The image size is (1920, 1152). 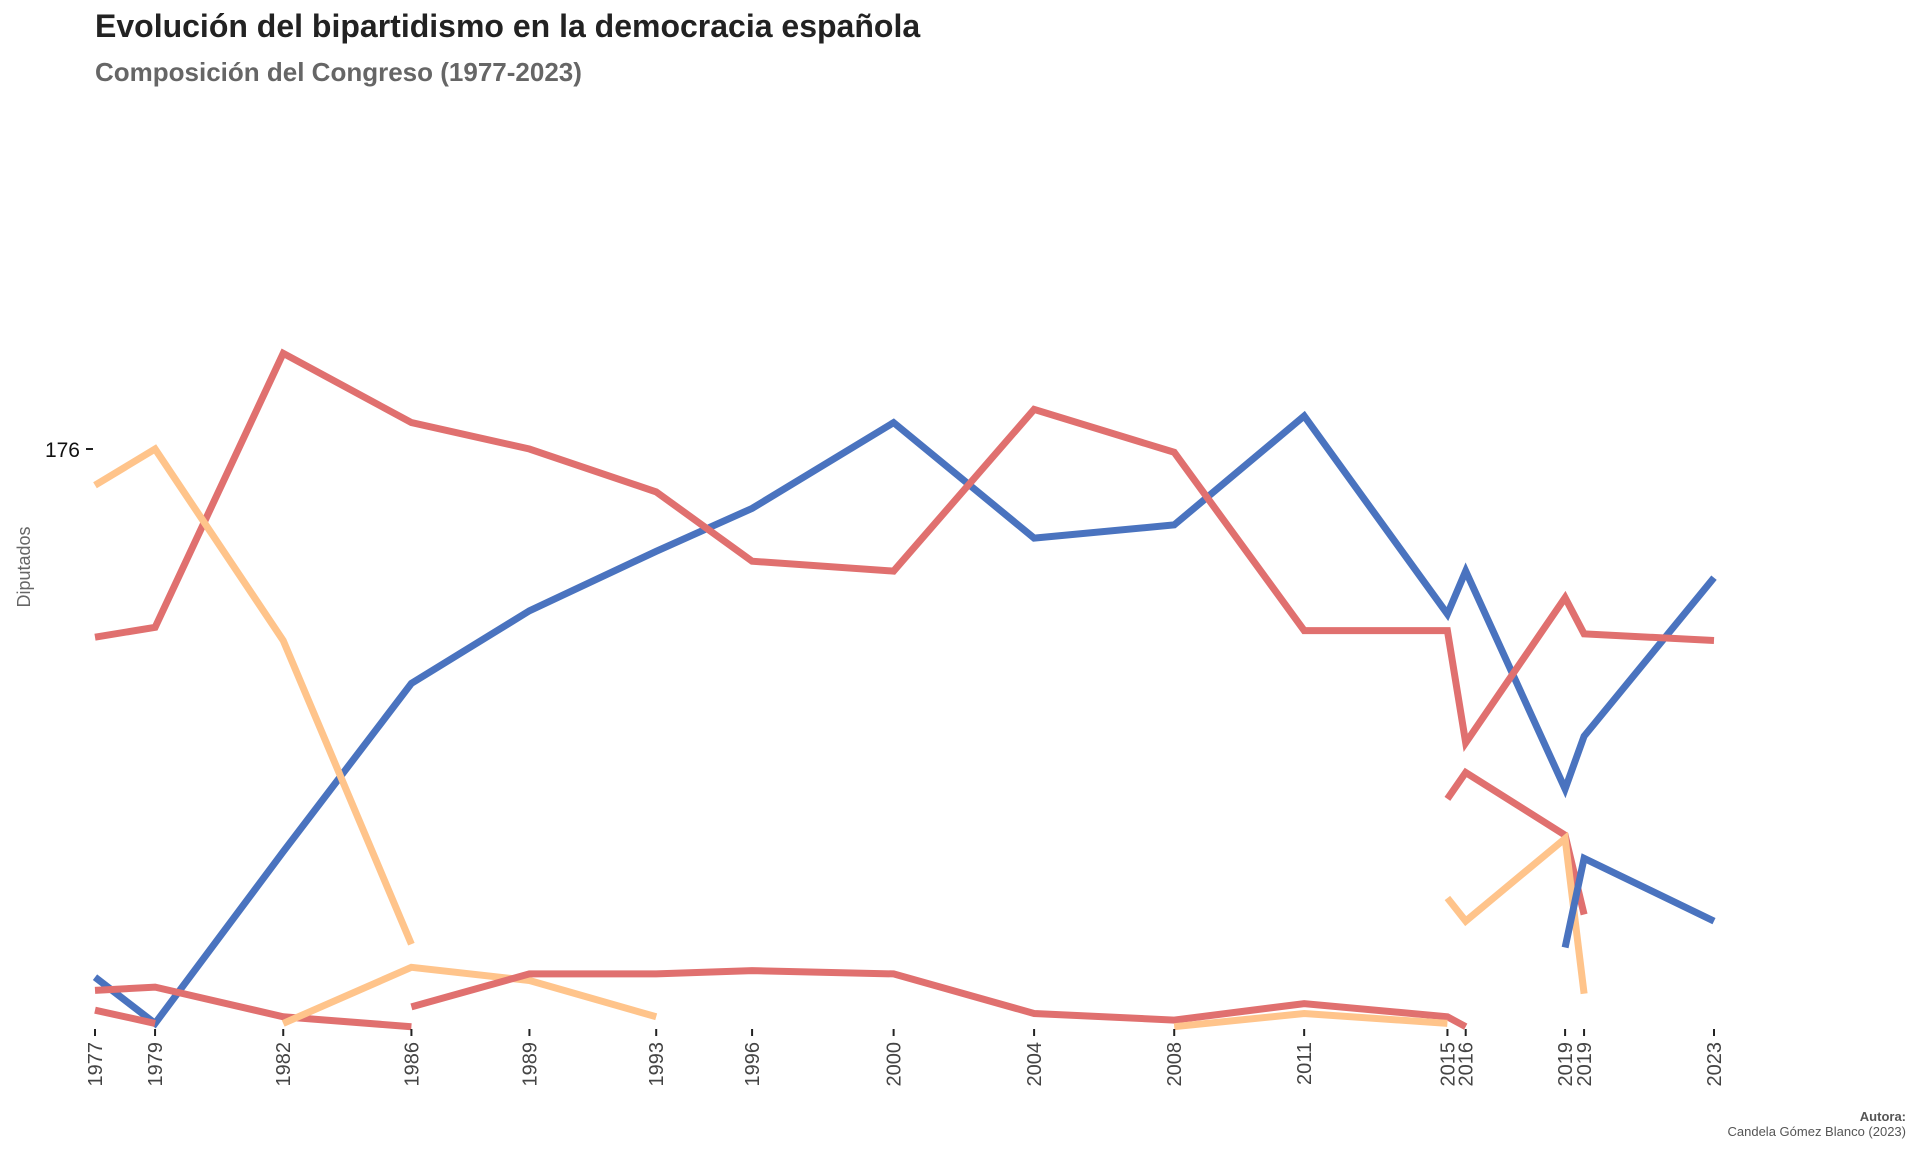 What do you see at coordinates (96, 1064) in the screenshot?
I see `x-tick-label: 1977` at bounding box center [96, 1064].